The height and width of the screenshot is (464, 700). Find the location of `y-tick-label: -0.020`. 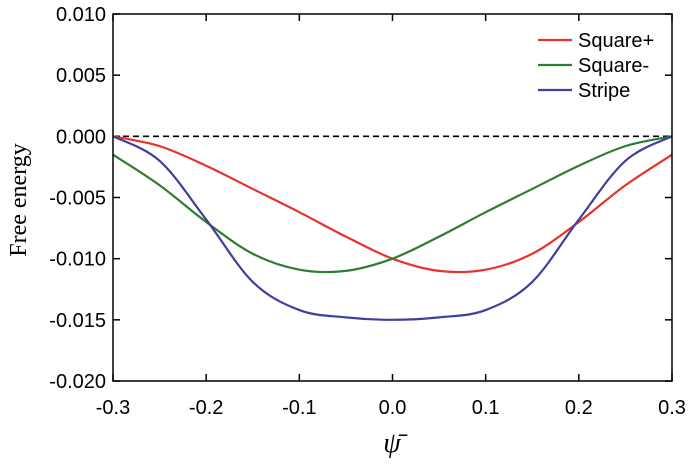

y-tick-label: -0.020 is located at coordinates (77, 382).